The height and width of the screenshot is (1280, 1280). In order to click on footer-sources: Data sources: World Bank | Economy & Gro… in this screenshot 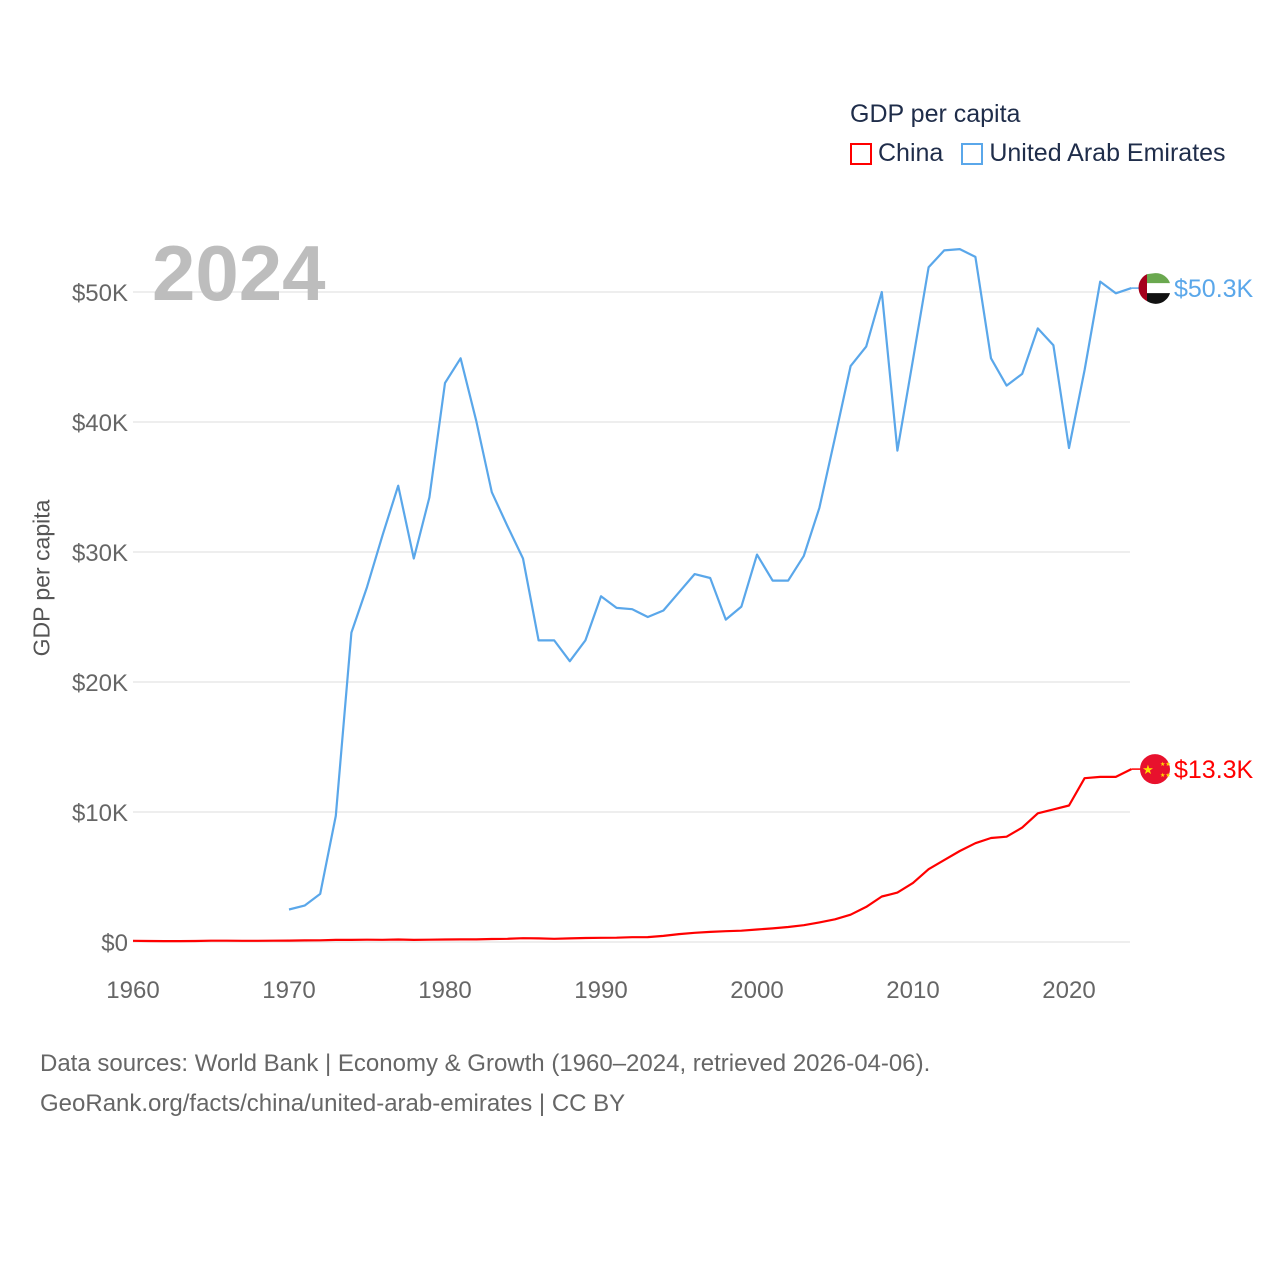, I will do `click(485, 1063)`.